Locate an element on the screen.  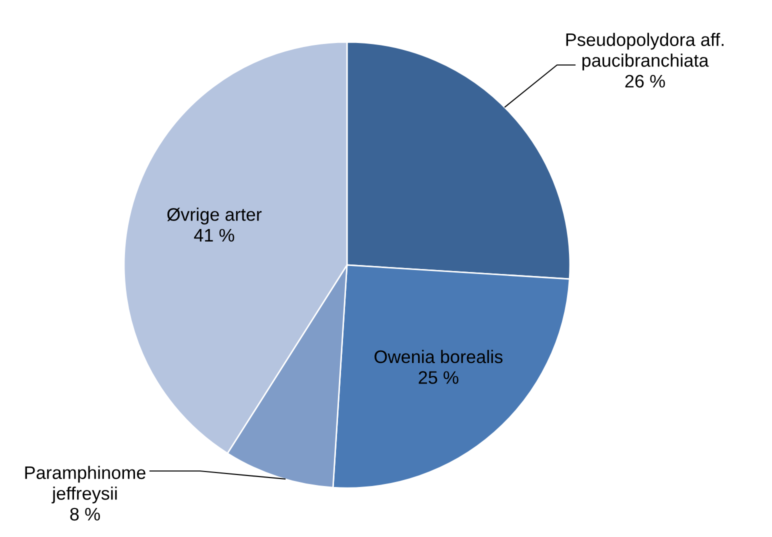
data-label: 8 % is located at coordinates (85, 514).